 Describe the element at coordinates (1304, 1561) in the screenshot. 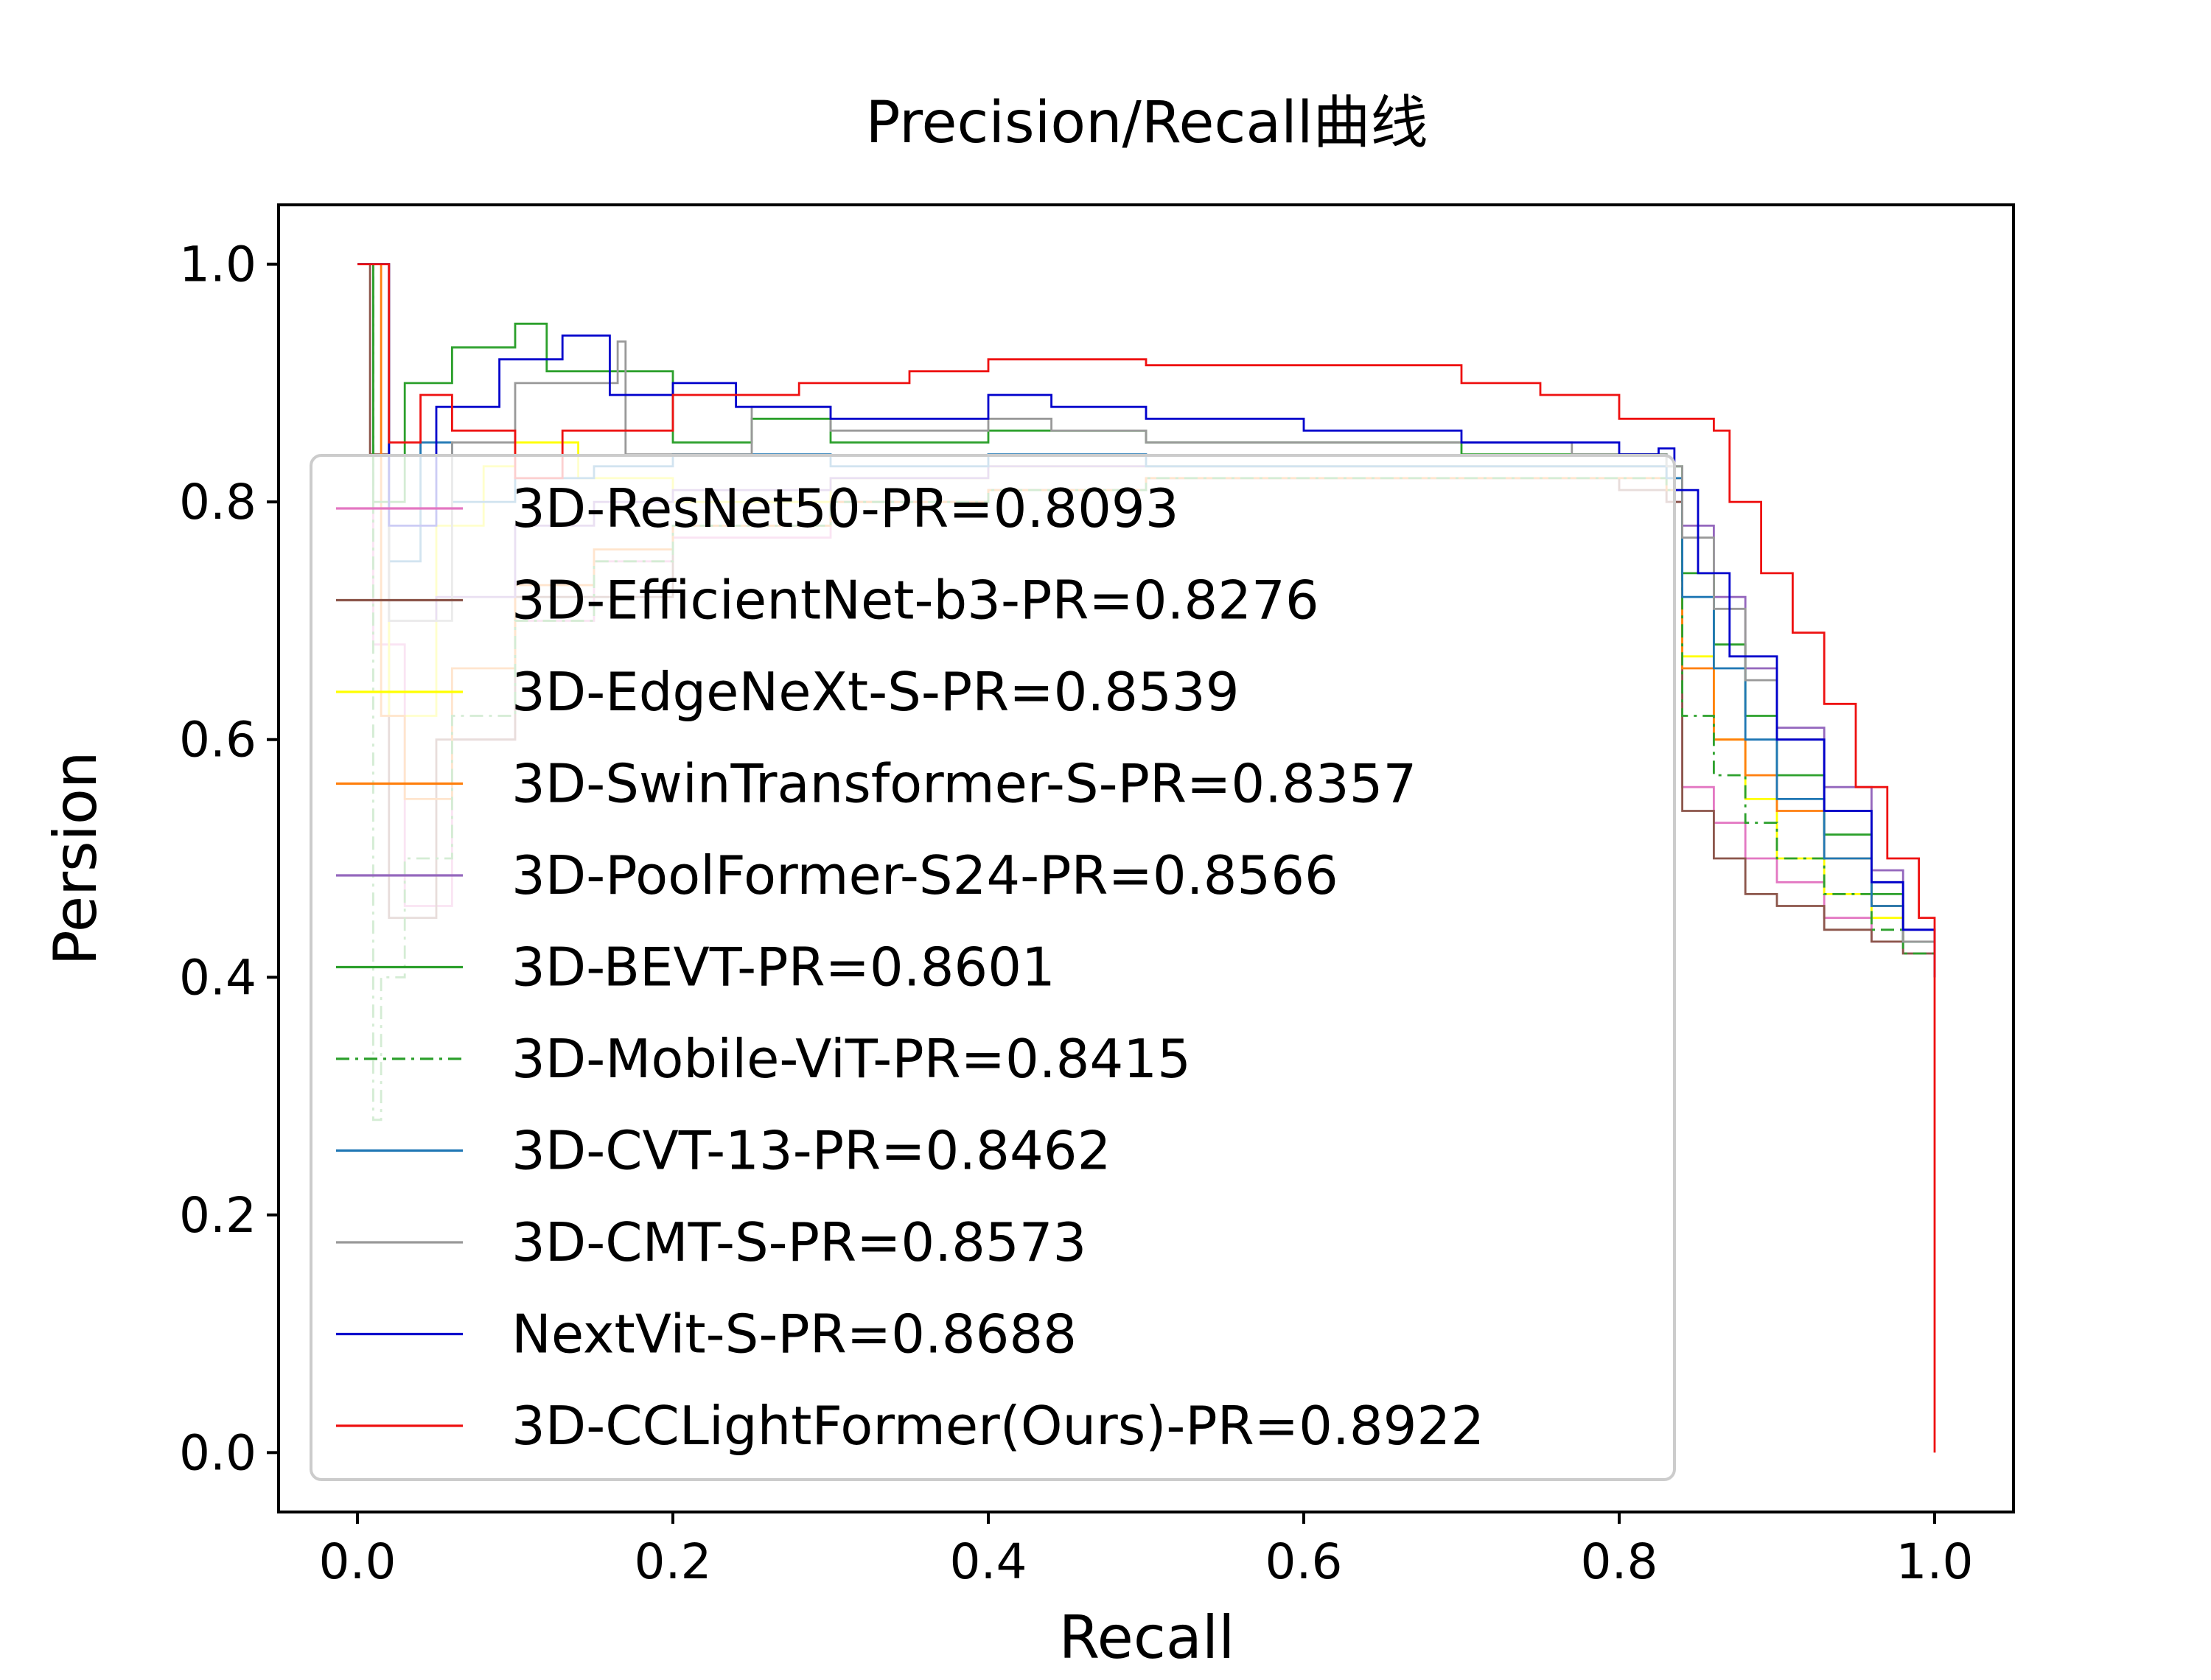

I see `x-tick-label: 0.6` at that location.